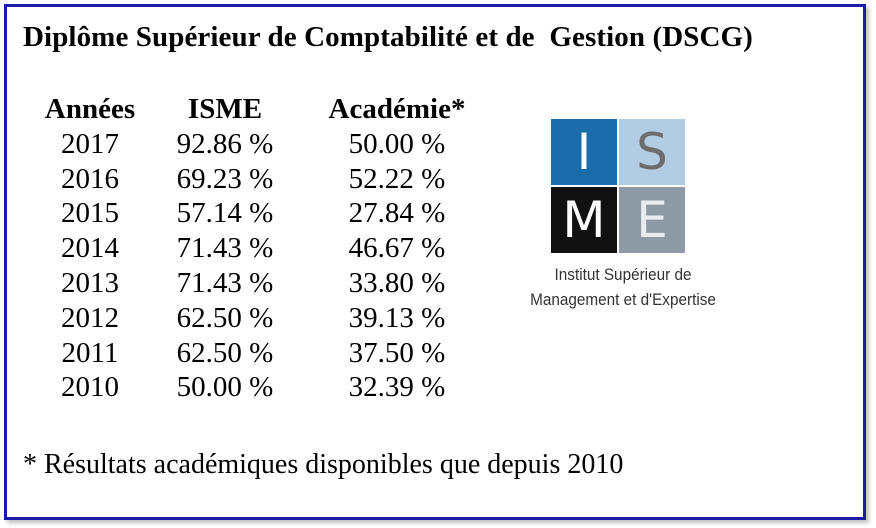 This screenshot has height=528, width=876. I want to click on logo-tile-m: M, so click(584, 220).